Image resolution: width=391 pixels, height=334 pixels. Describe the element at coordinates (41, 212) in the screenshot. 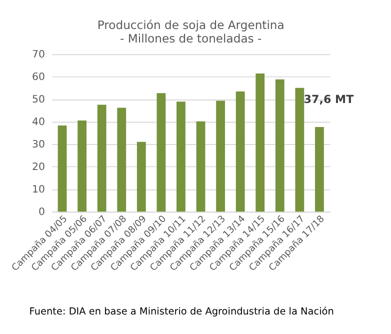

I see `y-tick-label: 0` at that location.